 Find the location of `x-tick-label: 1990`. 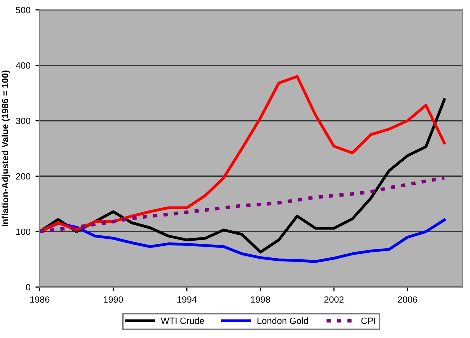

x-tick-label: 1990 is located at coordinates (114, 299).